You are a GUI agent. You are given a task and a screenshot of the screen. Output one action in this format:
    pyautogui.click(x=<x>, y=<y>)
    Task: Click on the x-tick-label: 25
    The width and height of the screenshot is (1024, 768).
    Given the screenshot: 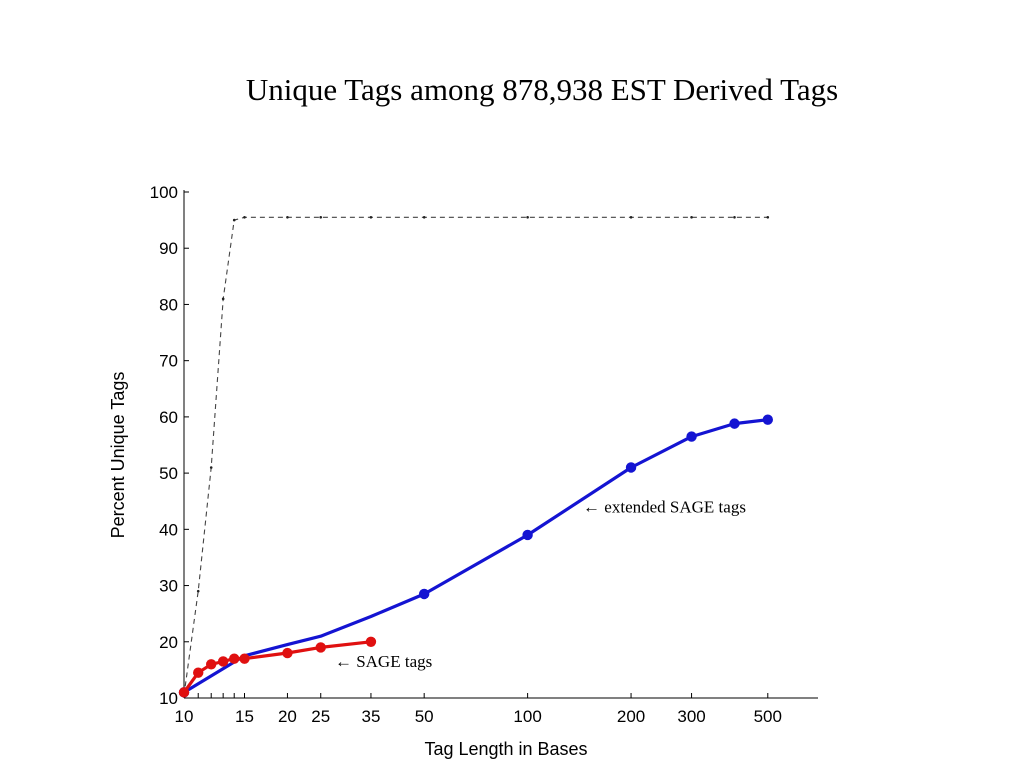 What is the action you would take?
    pyautogui.click(x=320, y=716)
    